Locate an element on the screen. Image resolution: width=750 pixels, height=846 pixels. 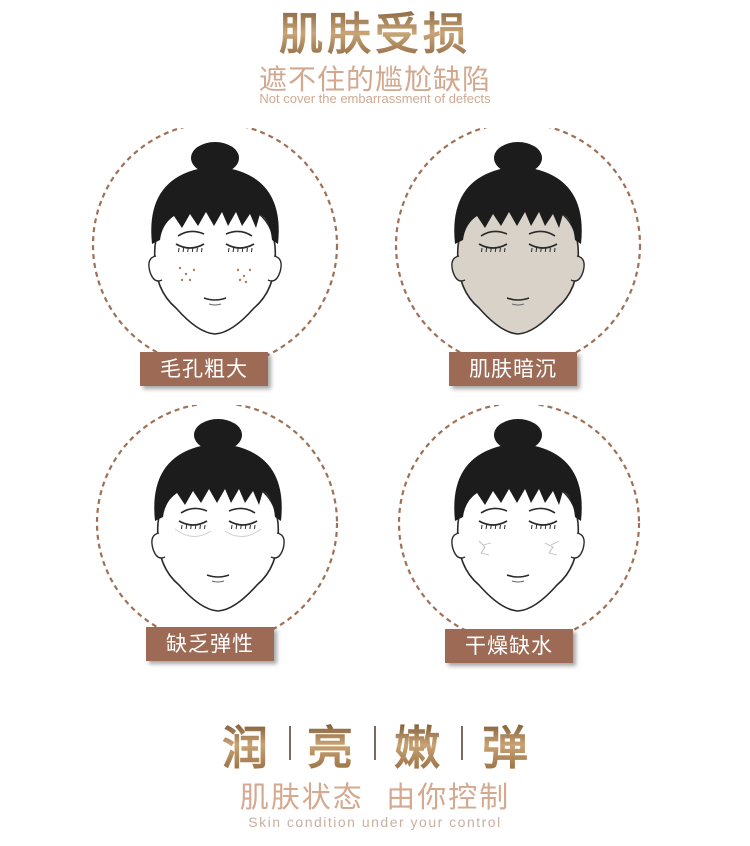
slogan-line: 肌肤状态 由你控制 is located at coordinates (375, 797).